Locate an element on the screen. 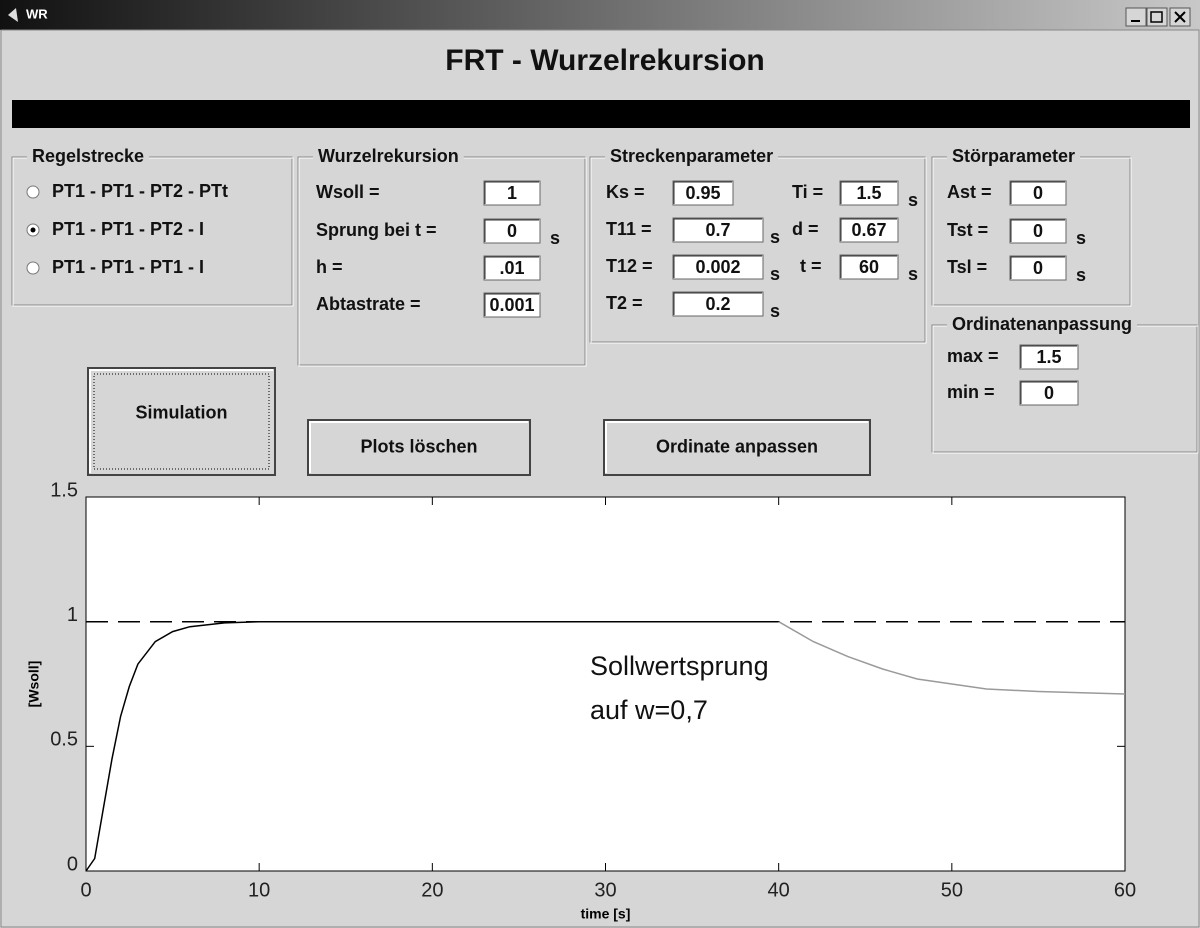 The image size is (1200, 928). maximize-button is located at coordinates (1157, 17).